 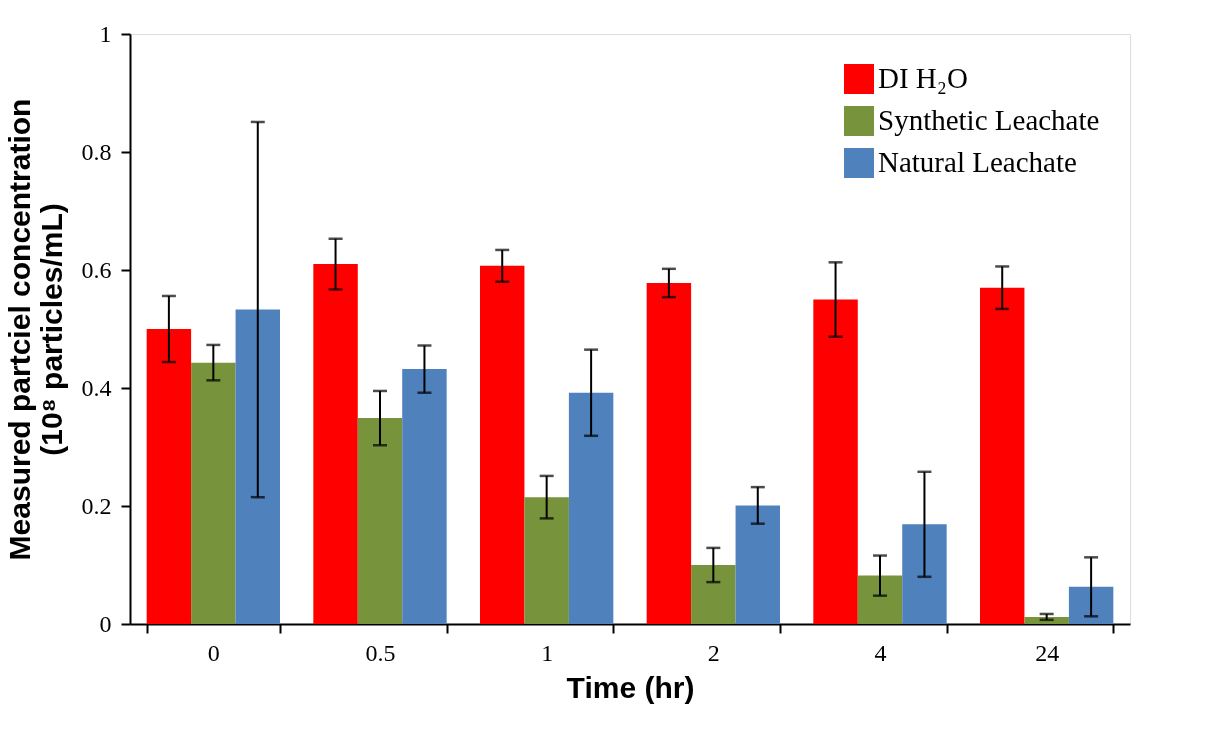 I want to click on y-tick-label: 0.2, so click(x=96, y=505).